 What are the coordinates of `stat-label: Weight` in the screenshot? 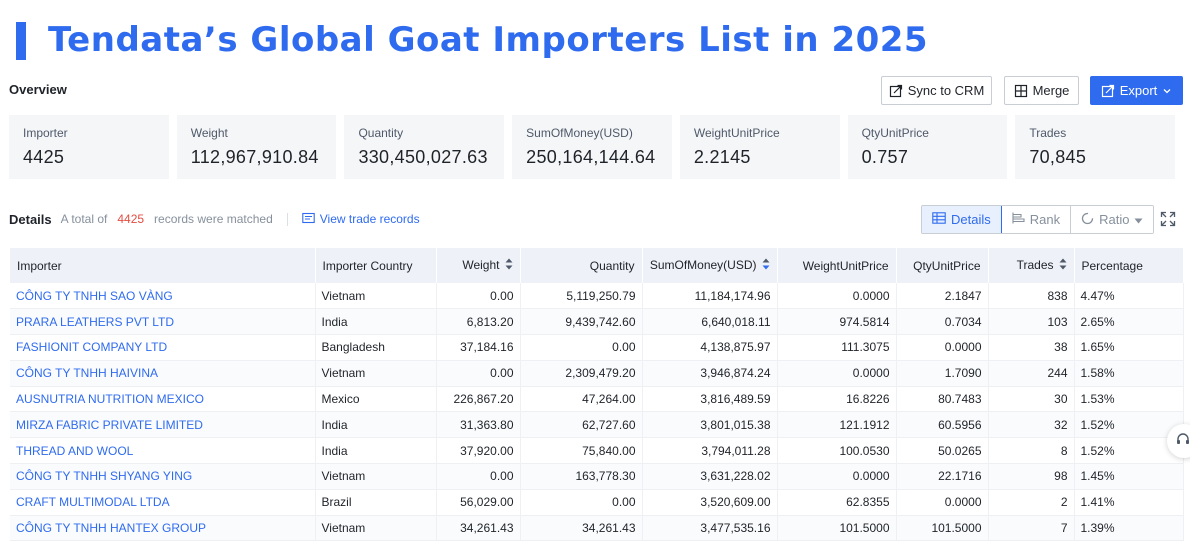 It's located at (209, 133).